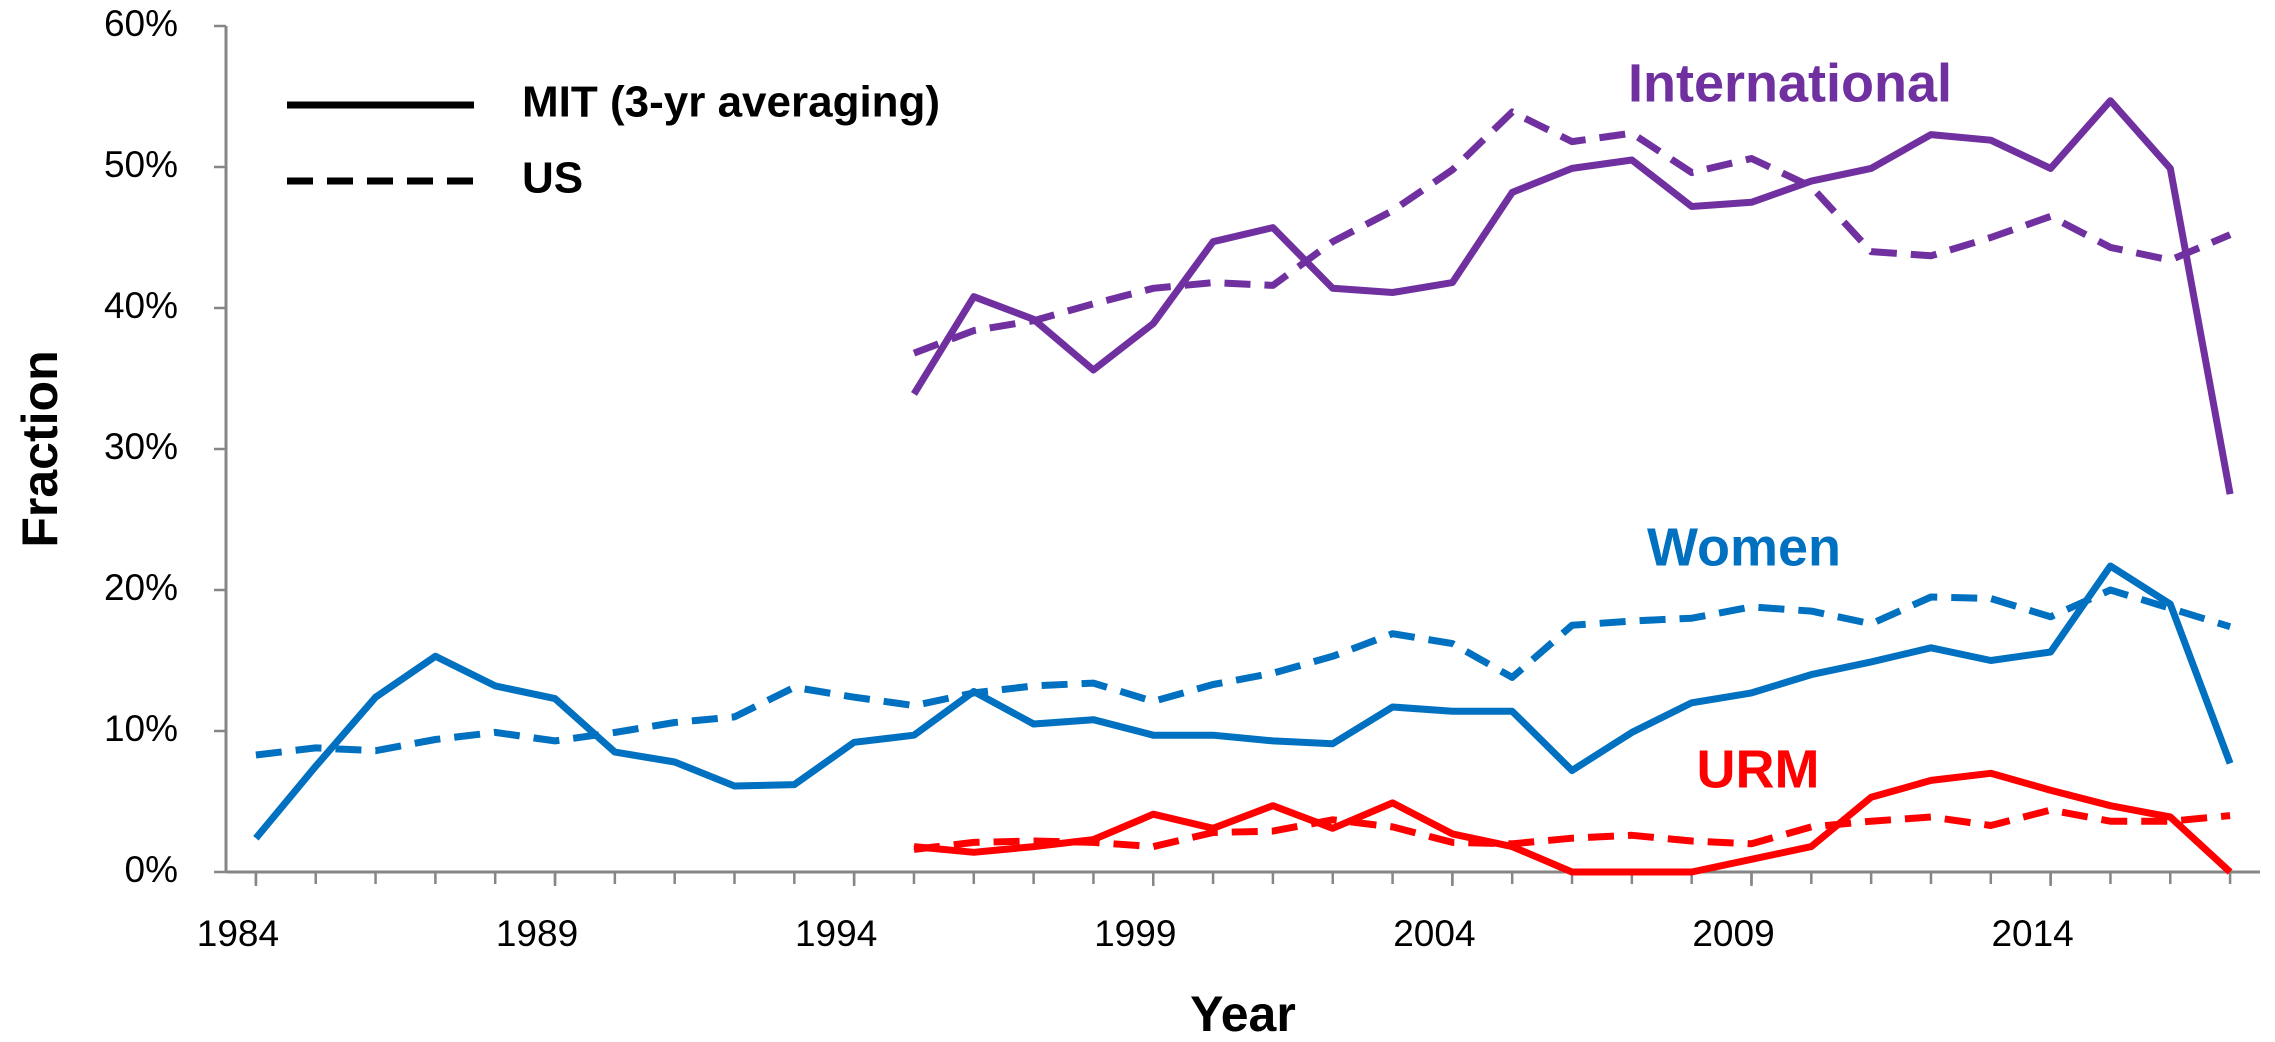  Describe the element at coordinates (1758, 769) in the screenshot. I see `series-label: URM` at that location.